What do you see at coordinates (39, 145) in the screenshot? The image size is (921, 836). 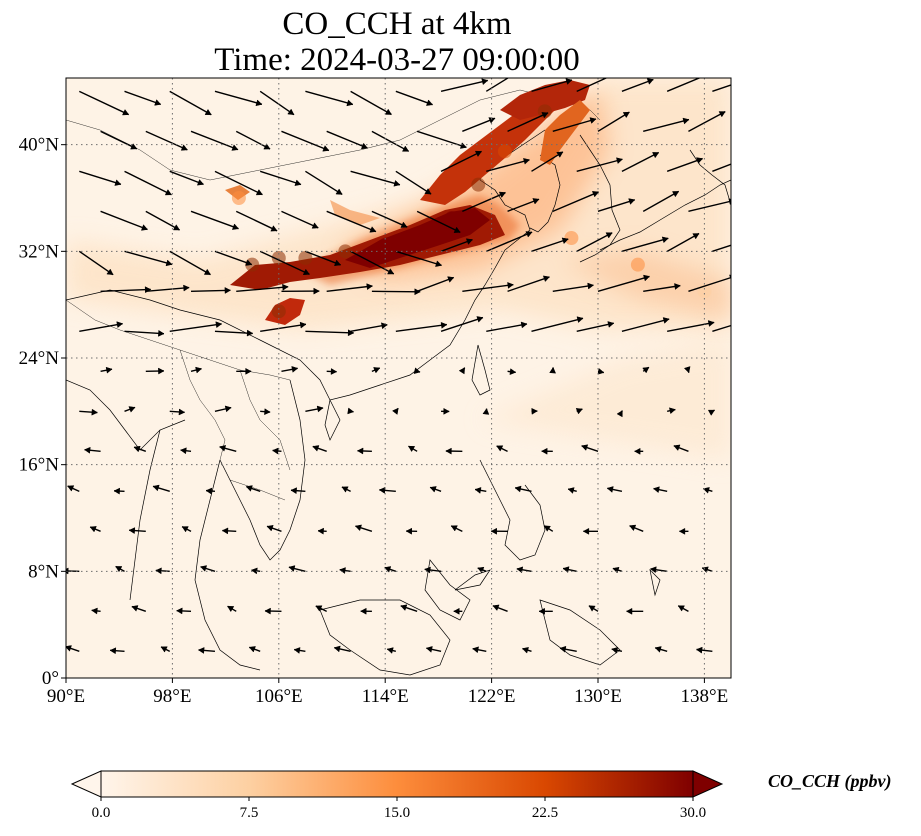 I see `y-tick-label: 40°N` at bounding box center [39, 145].